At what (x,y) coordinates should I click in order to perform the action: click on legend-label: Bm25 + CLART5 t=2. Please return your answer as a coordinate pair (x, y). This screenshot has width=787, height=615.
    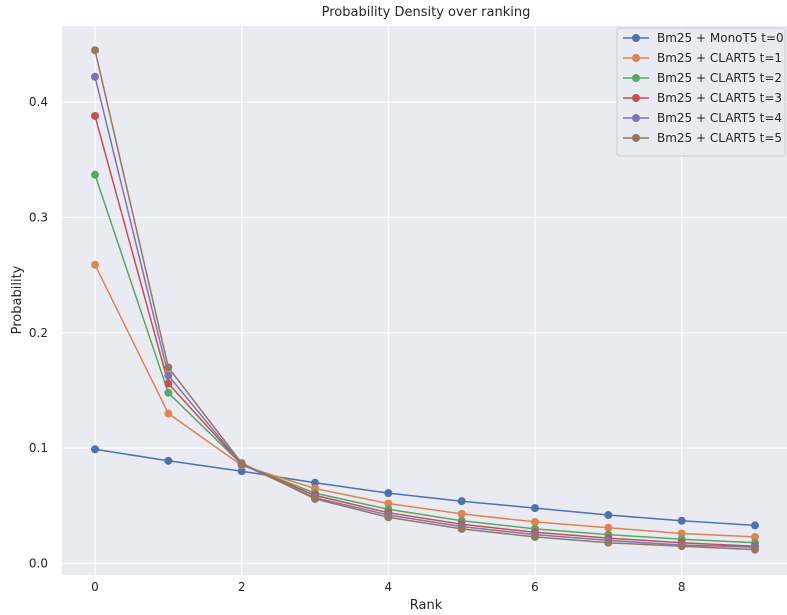
    Looking at the image, I should click on (719, 78).